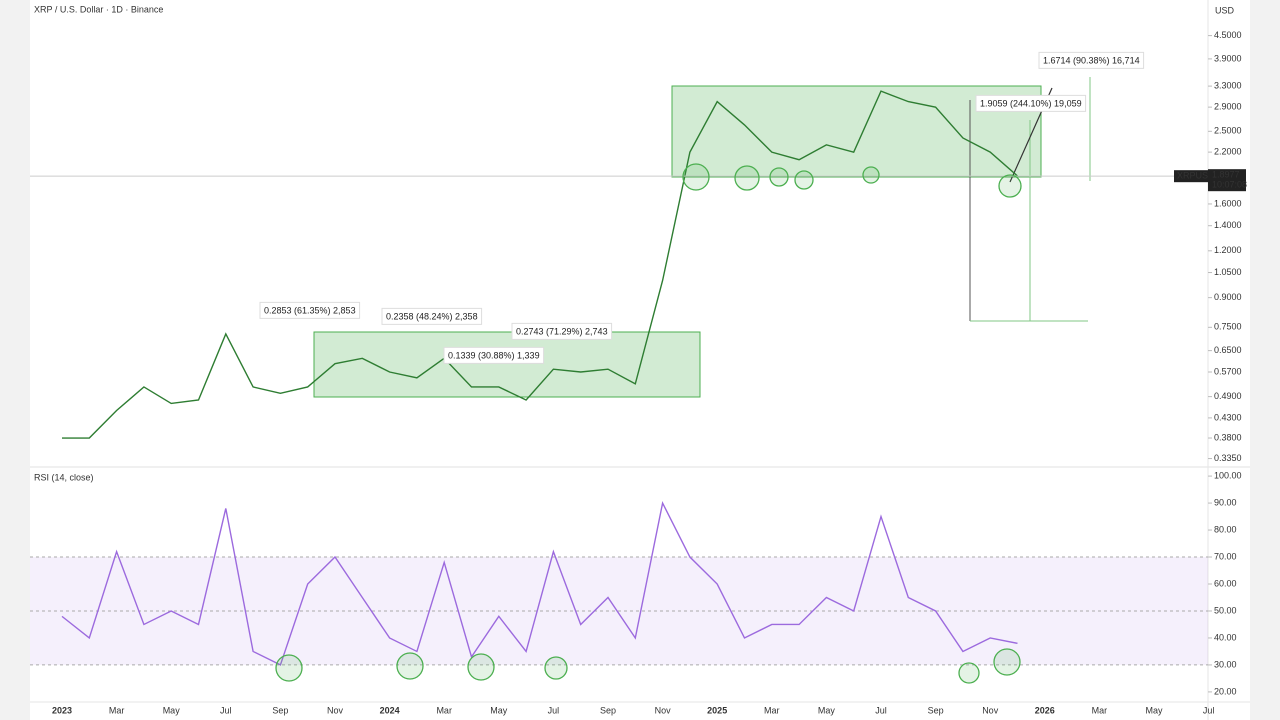  What do you see at coordinates (1228, 396) in the screenshot?
I see `y-tick-label: 0.4900` at bounding box center [1228, 396].